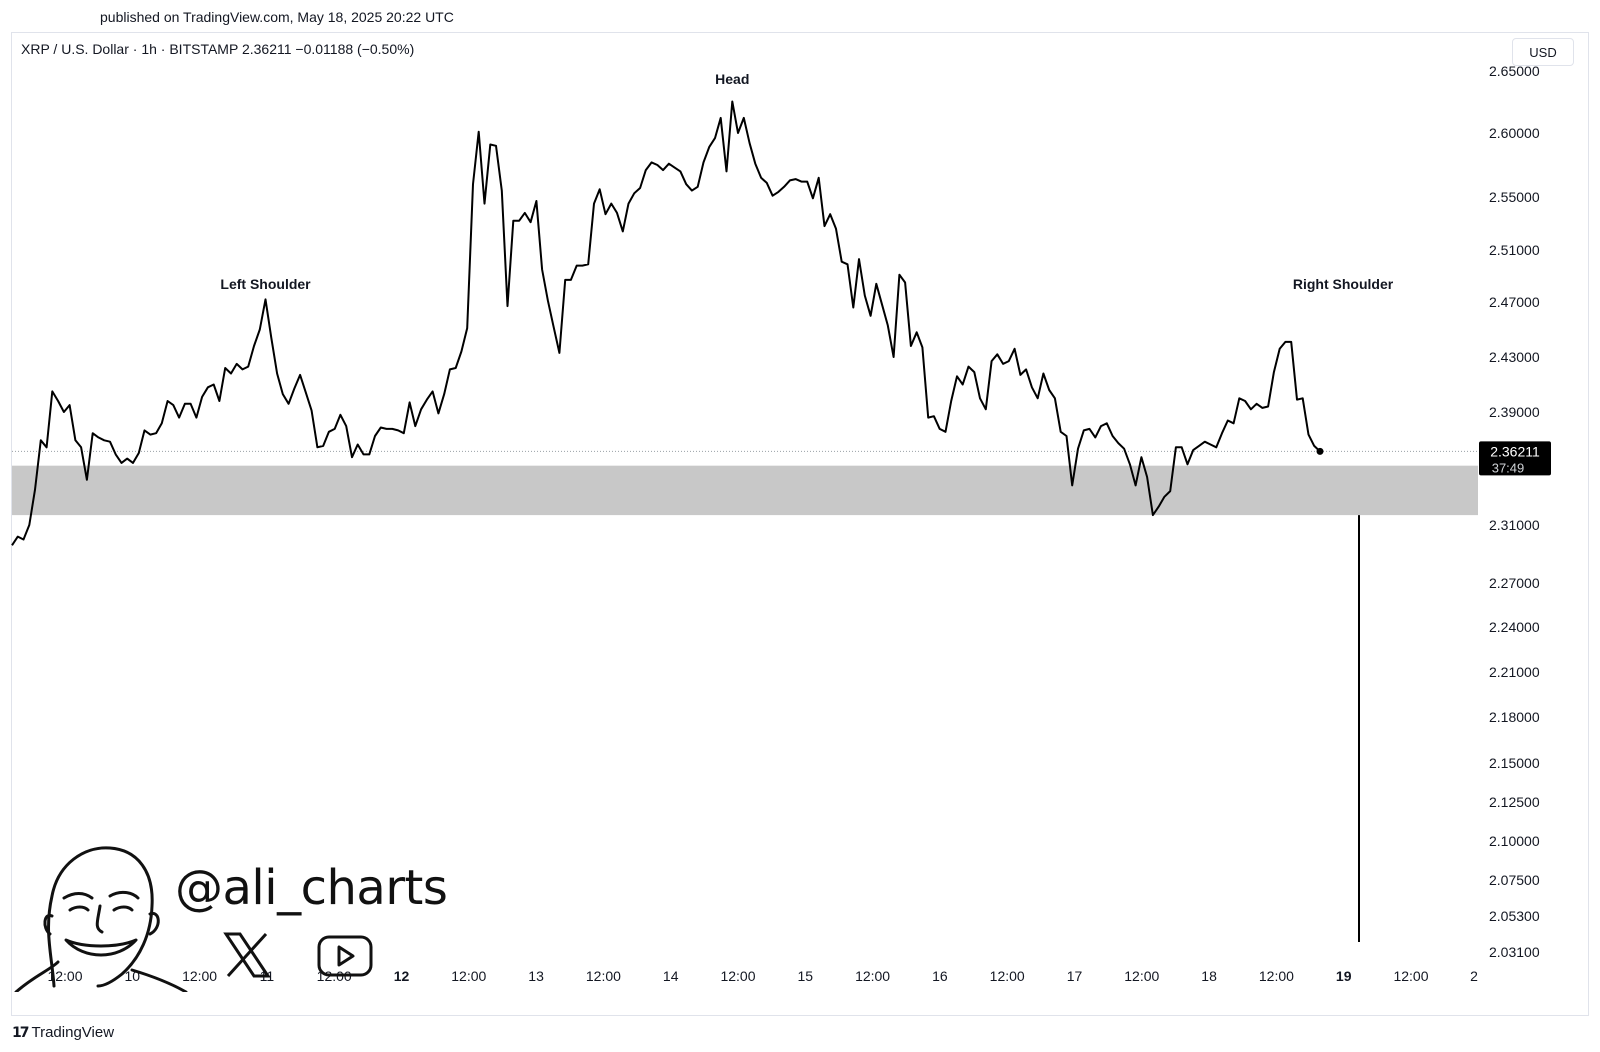 The height and width of the screenshot is (1052, 1600). What do you see at coordinates (1514, 717) in the screenshot?
I see `y-tick-label: 2.18000` at bounding box center [1514, 717].